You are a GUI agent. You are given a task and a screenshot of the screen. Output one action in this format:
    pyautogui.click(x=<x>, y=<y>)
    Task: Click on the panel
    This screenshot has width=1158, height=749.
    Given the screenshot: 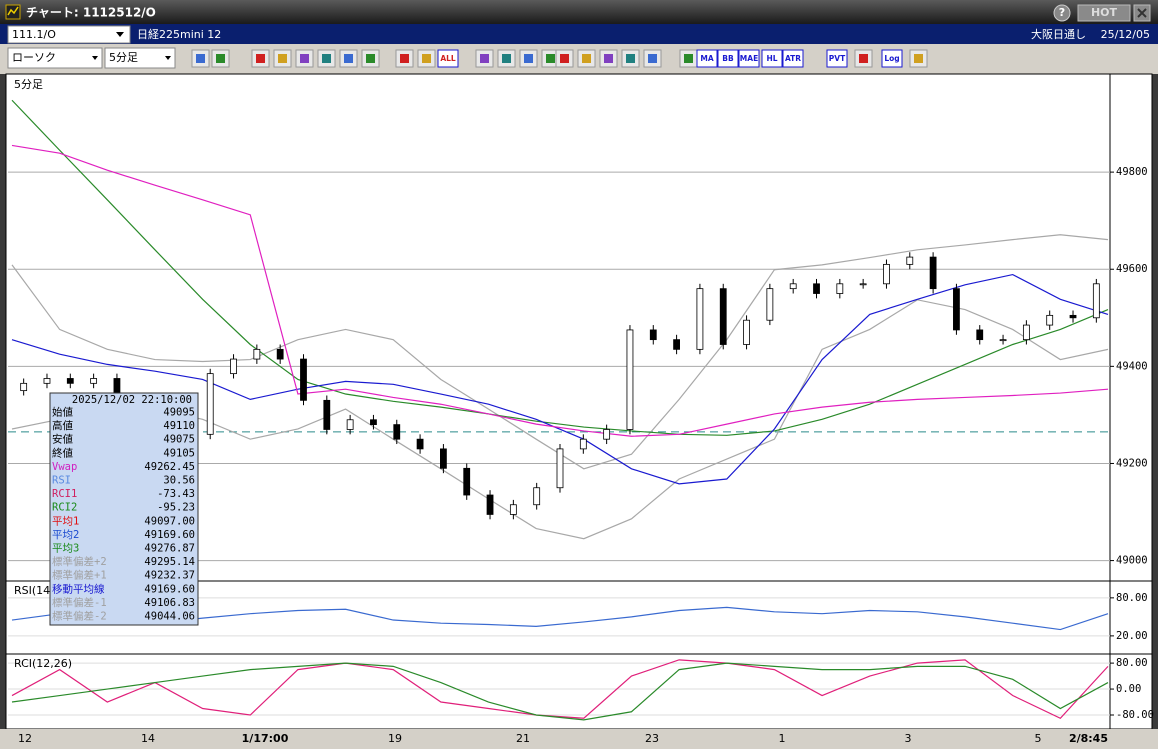 What is the action you would take?
    pyautogui.click(x=559, y=690)
    